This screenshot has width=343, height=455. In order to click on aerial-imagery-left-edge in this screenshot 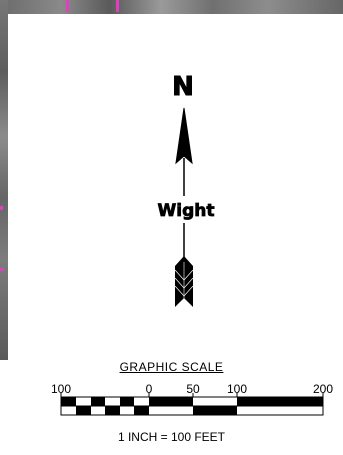, I will do `click(4, 180)`.